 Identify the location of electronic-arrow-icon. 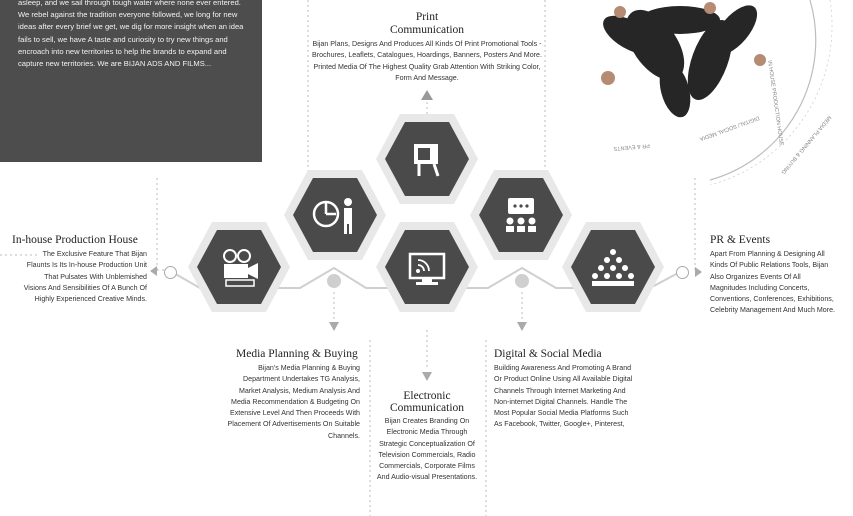
(427, 376).